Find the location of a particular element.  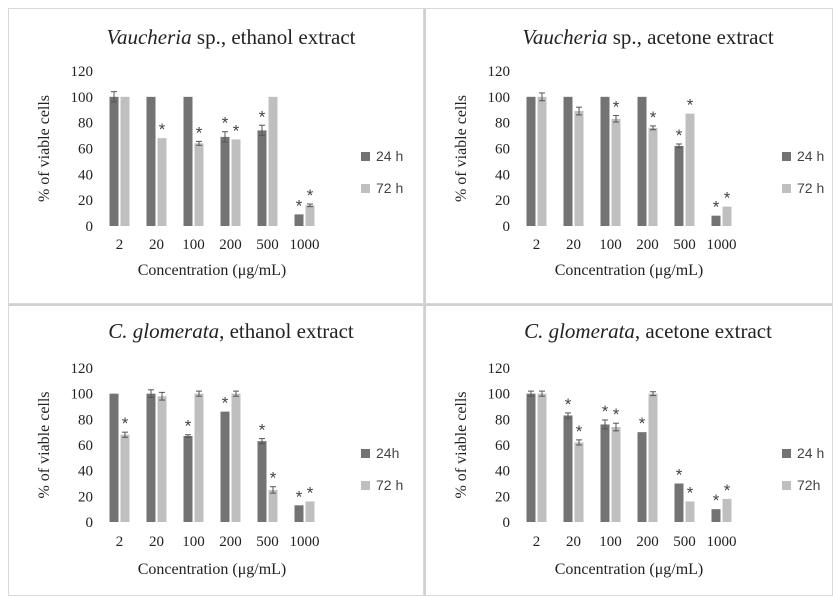

chart-title: C. glomerata, ethanol extract is located at coordinates (231, 331).